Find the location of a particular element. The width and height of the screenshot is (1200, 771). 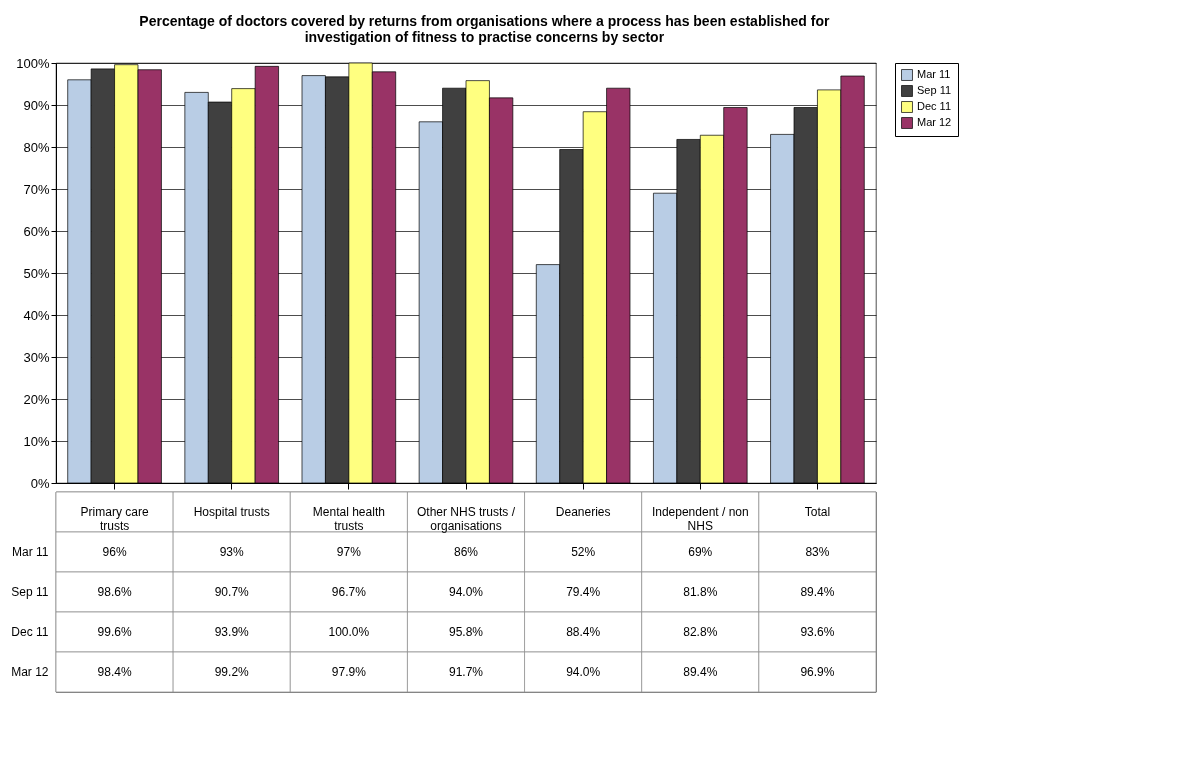

y-tick-label: 20% is located at coordinates (36, 399).